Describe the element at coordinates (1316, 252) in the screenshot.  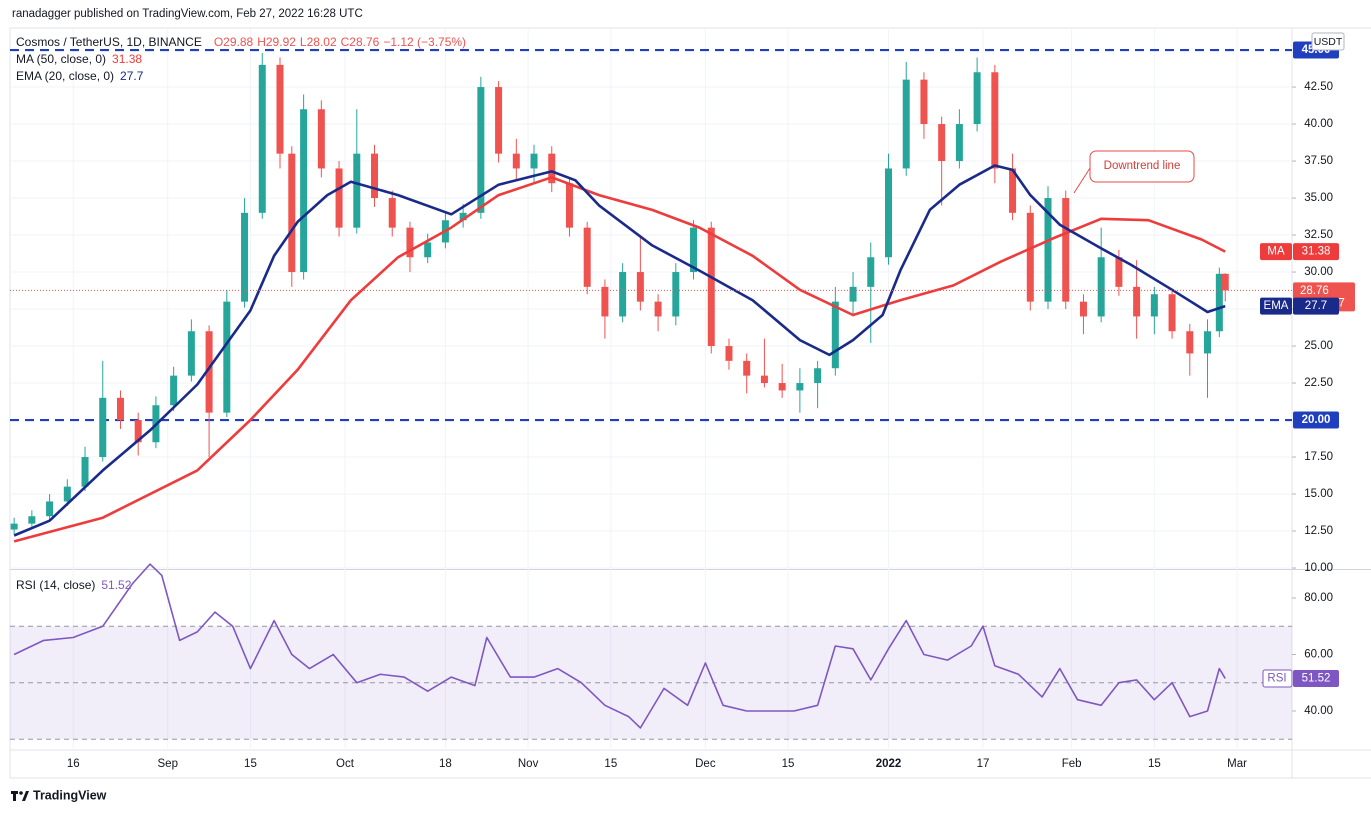
I see `indicator-value-label: 31.38` at that location.